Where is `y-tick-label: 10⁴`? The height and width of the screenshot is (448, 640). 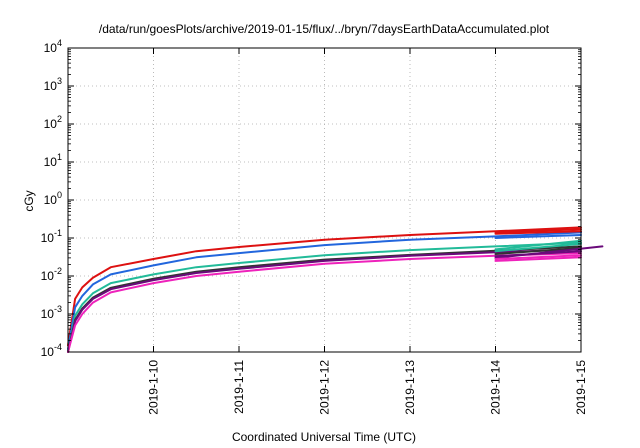 y-tick-label: 10⁴ is located at coordinates (53, 46).